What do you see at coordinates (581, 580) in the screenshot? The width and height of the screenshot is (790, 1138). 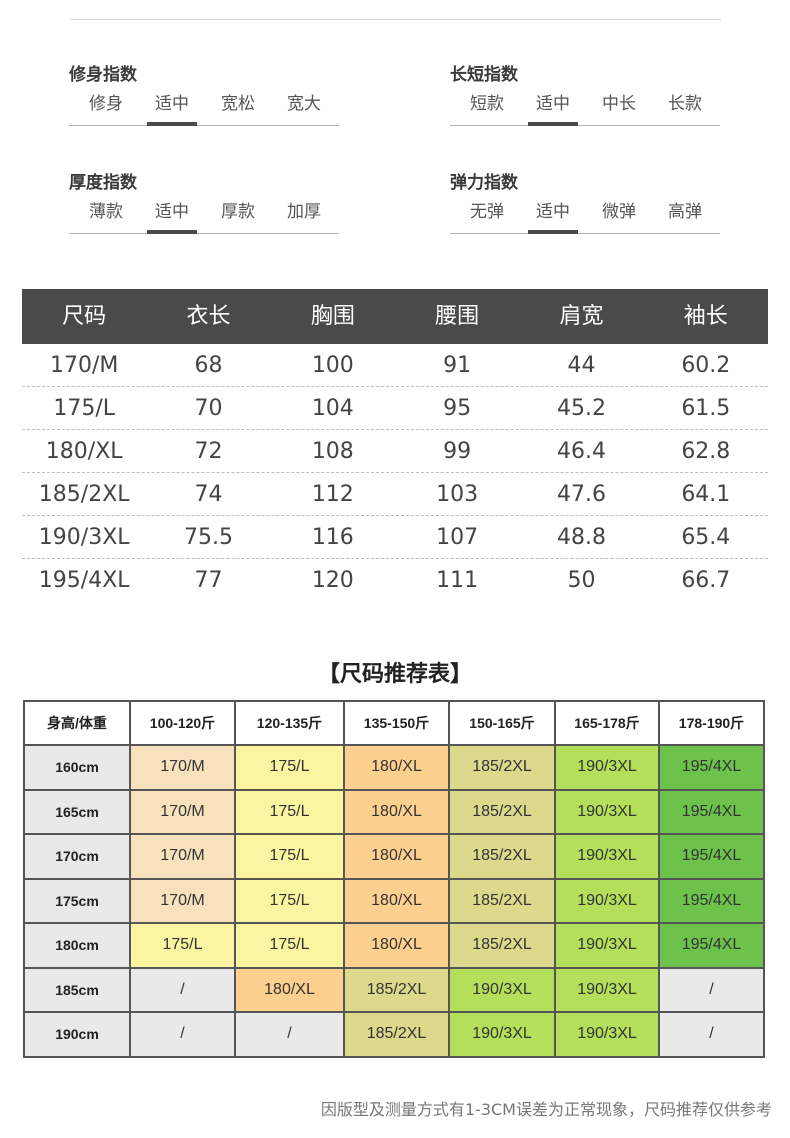 I see `cell-shoulder: 50` at bounding box center [581, 580].